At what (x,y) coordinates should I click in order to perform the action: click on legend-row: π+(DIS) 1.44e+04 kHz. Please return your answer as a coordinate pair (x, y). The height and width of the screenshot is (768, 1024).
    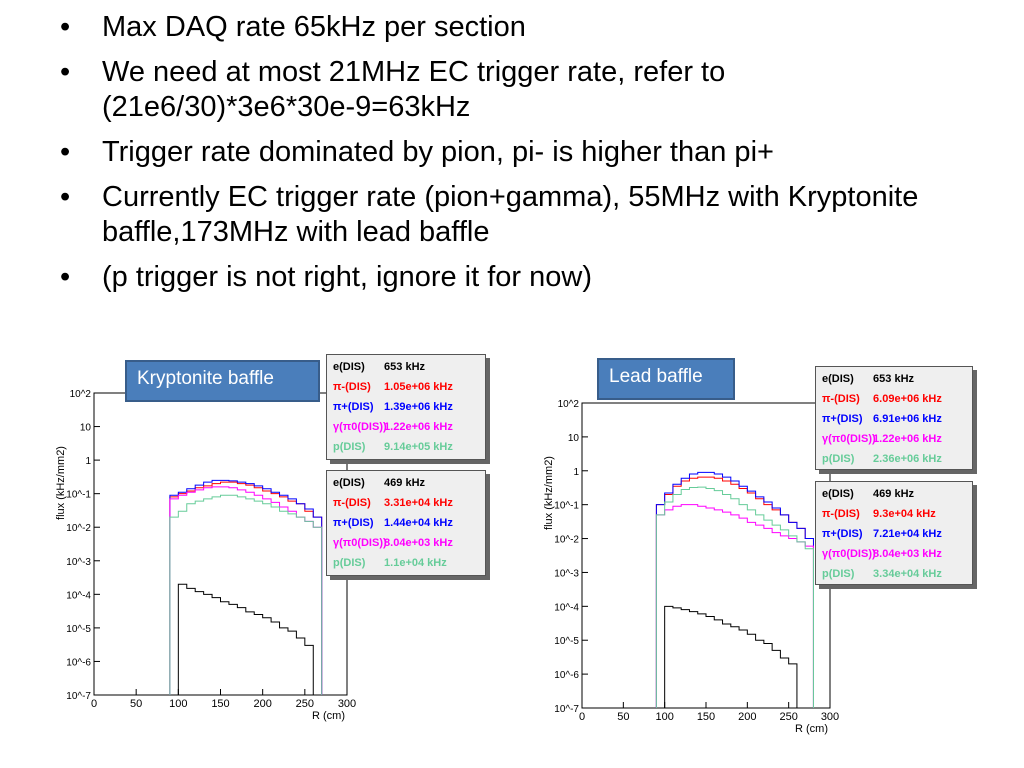
    Looking at the image, I should click on (406, 523).